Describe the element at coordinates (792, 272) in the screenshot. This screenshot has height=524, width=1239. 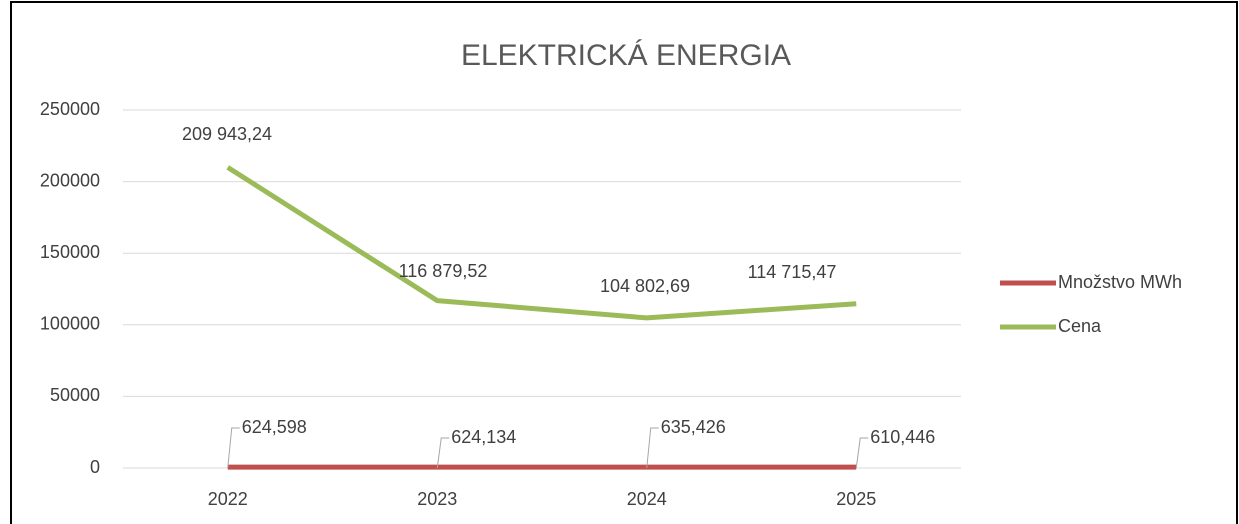
I see `data-label: 114 715,47` at that location.